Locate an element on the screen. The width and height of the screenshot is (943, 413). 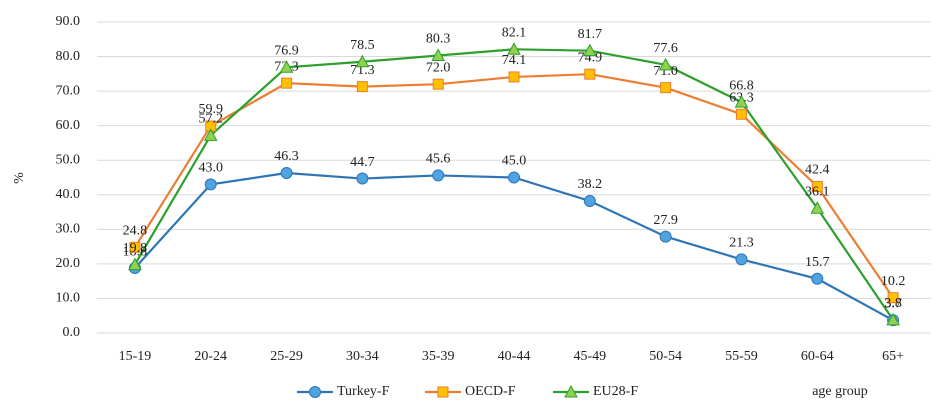
data-label: 74.9 is located at coordinates (590, 57).